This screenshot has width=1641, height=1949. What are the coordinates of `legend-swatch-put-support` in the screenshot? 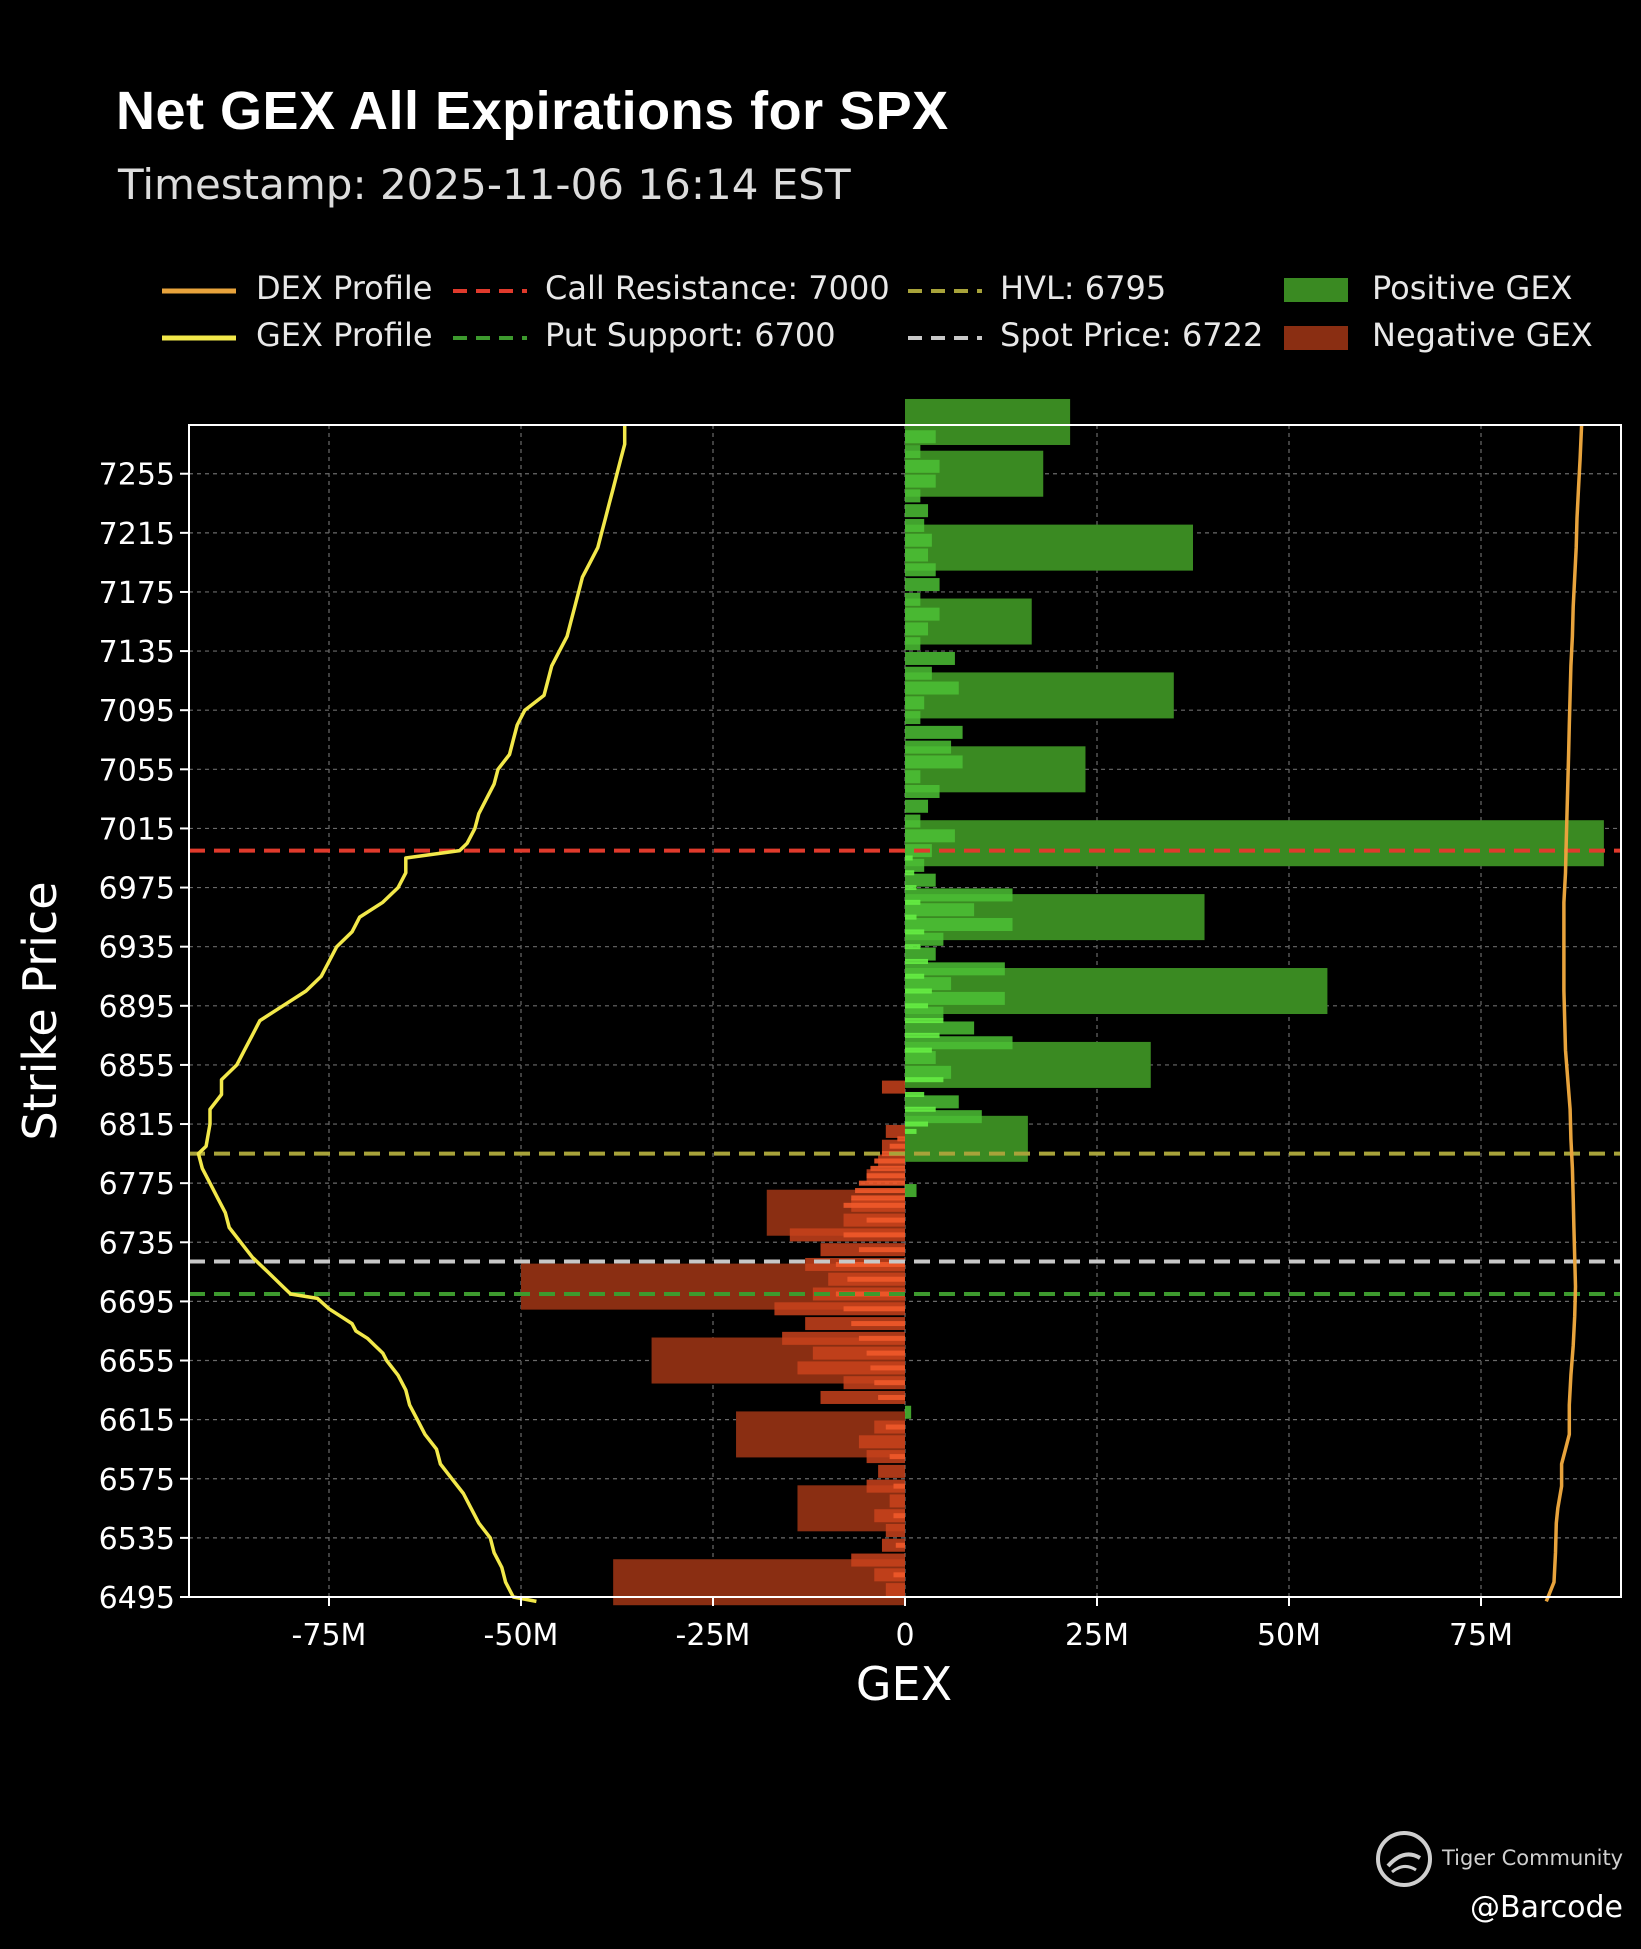 It's located at (490, 338).